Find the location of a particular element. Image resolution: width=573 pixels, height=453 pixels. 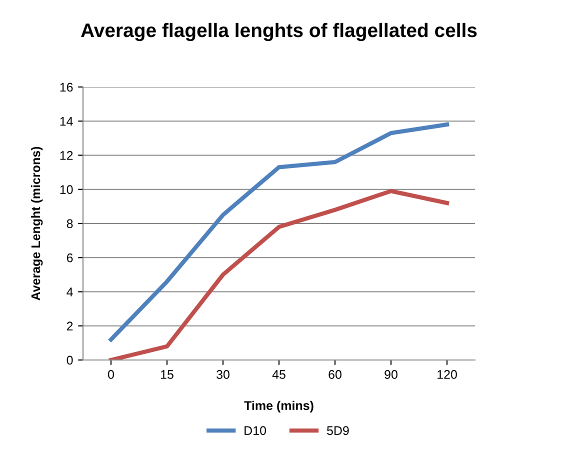

y-tick-label: 10 is located at coordinates (66, 189).